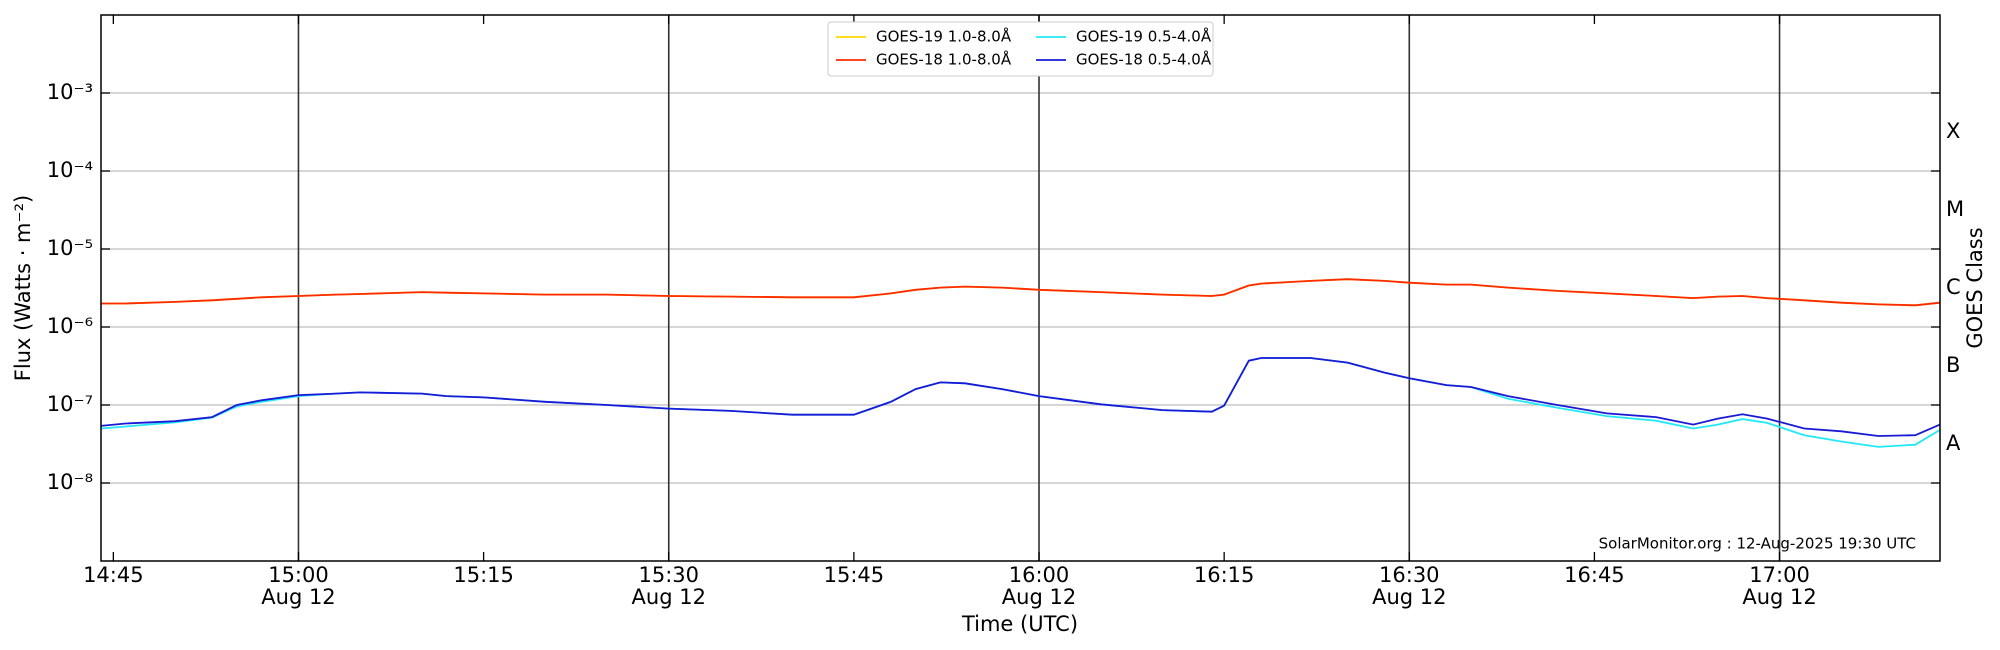 The width and height of the screenshot is (2000, 650). Describe the element at coordinates (1779, 575) in the screenshot. I see `x-tick-label: 17:00` at that location.